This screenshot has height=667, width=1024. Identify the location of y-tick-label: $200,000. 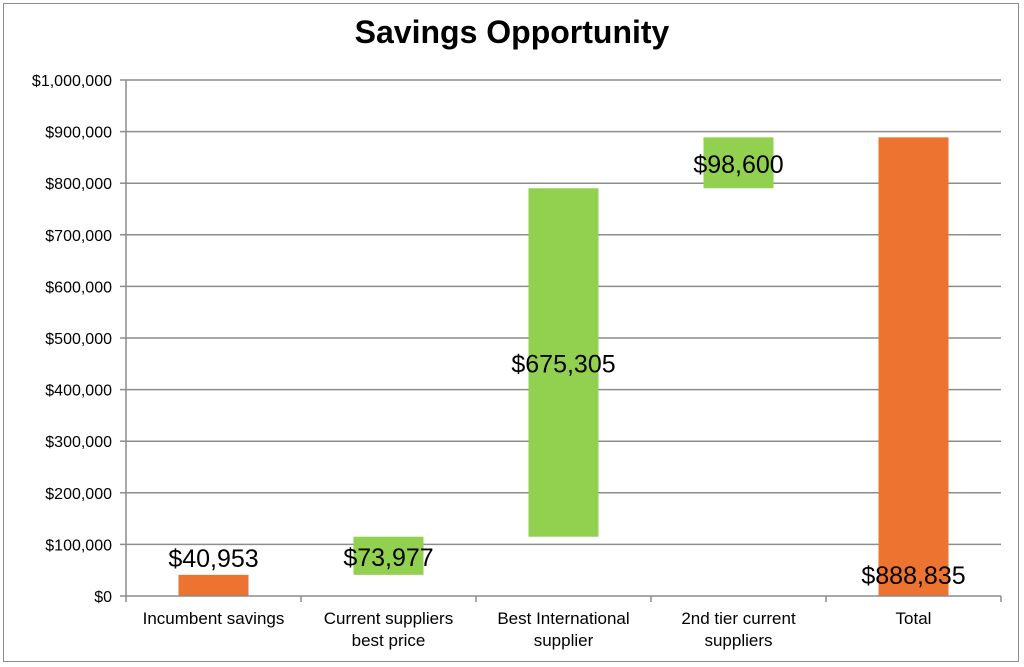
(78, 494).